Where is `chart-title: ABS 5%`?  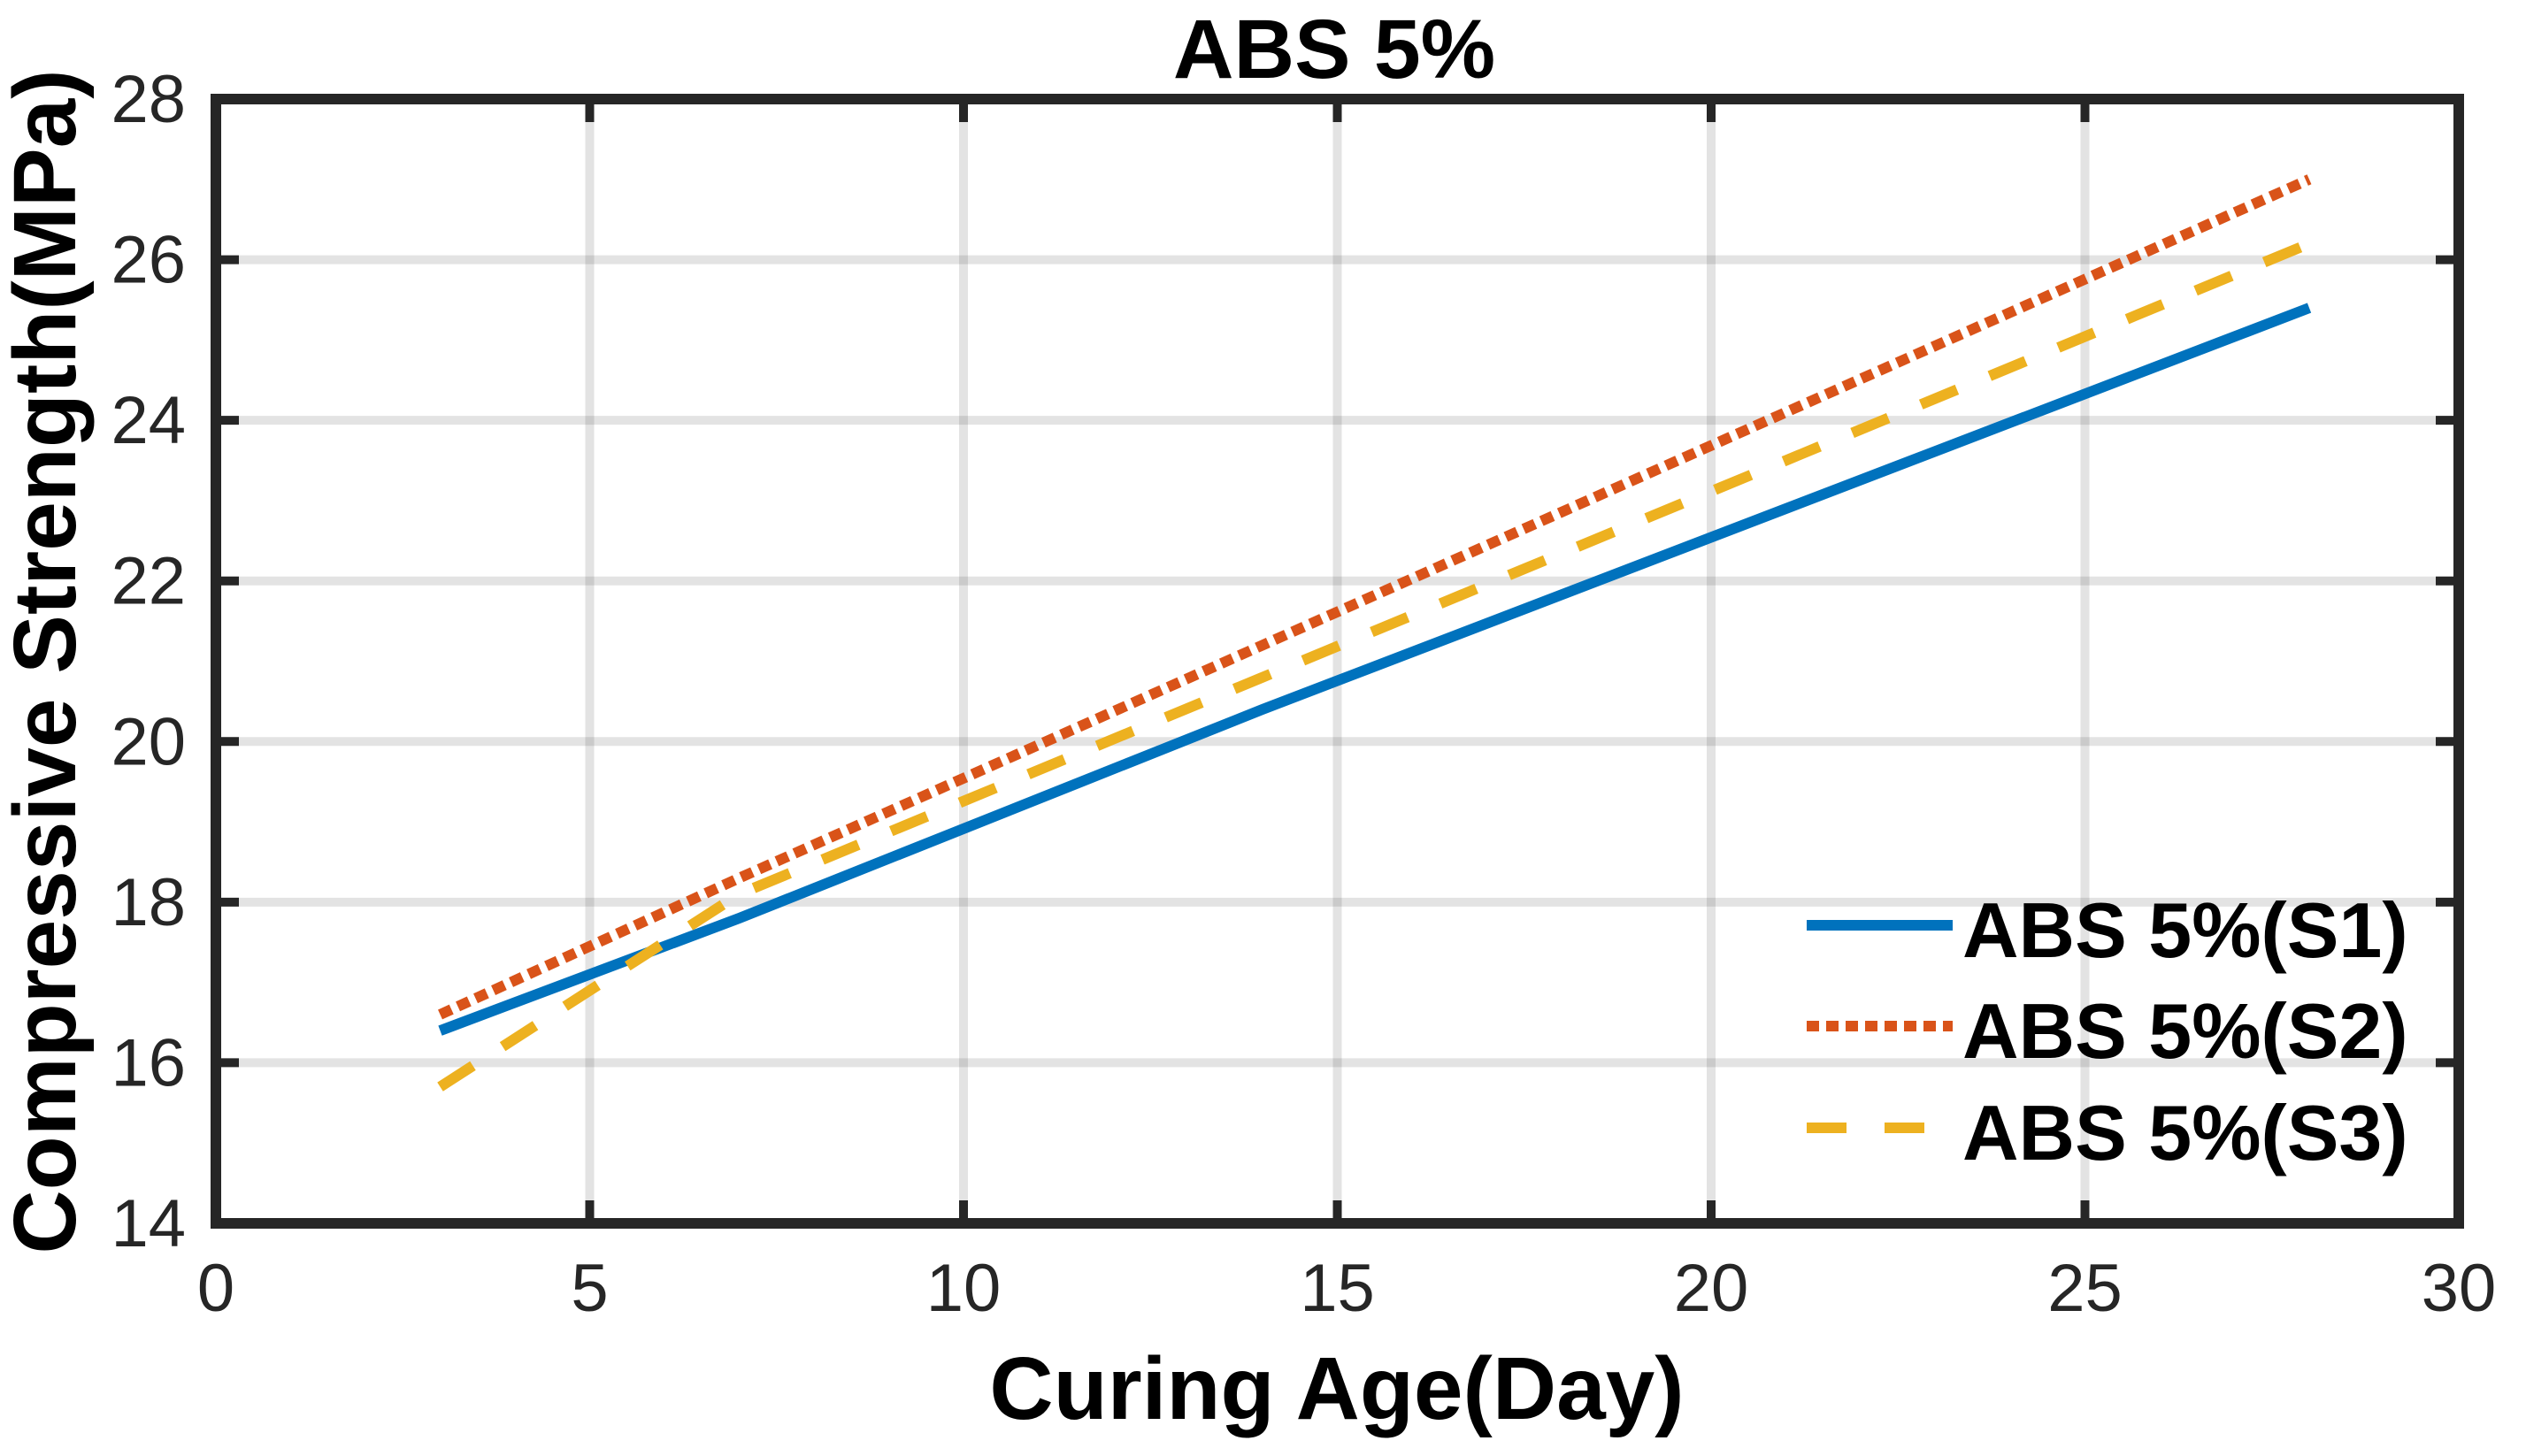 chart-title: ABS 5% is located at coordinates (1334, 49).